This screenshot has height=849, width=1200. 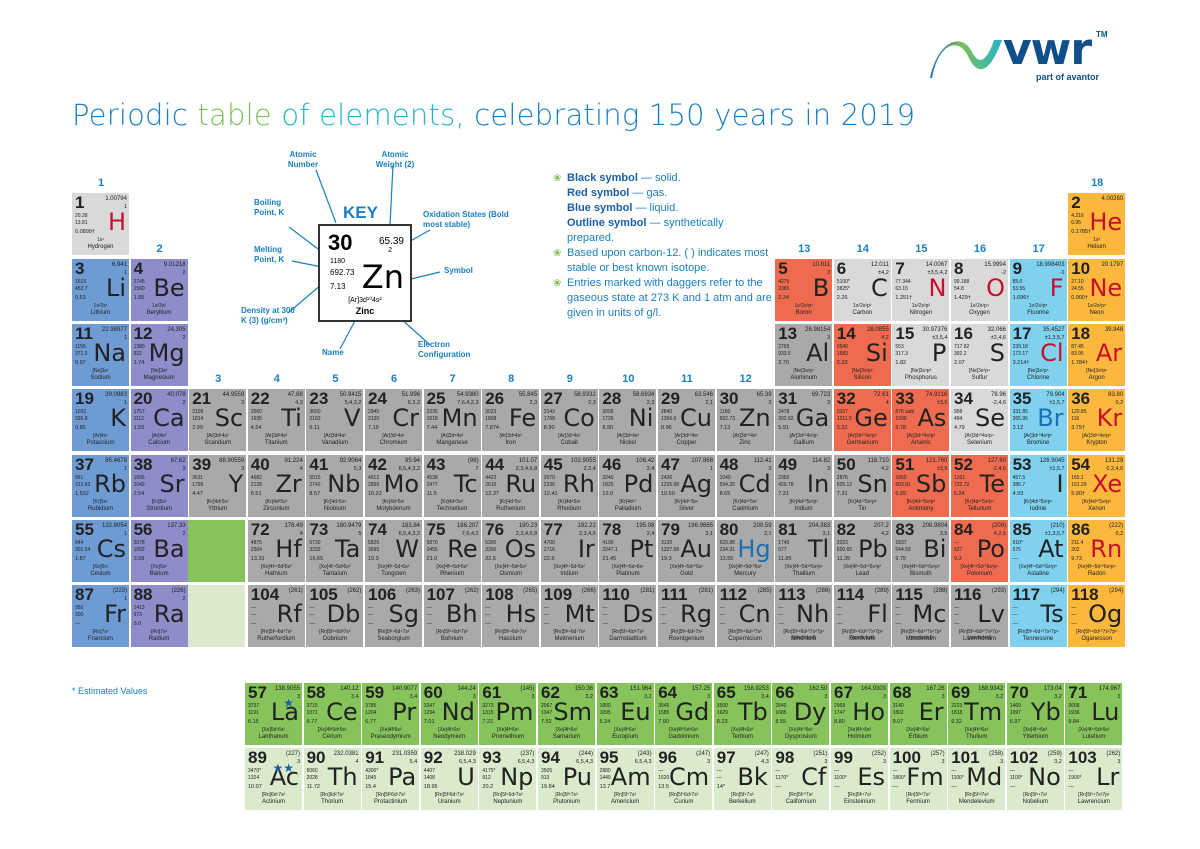 What do you see at coordinates (862, 290) in the screenshot?
I see `element-carbon: 6 12.011 ±4,2 5100* 3825* 2.26 C 1s²2s²p² Carbon` at bounding box center [862, 290].